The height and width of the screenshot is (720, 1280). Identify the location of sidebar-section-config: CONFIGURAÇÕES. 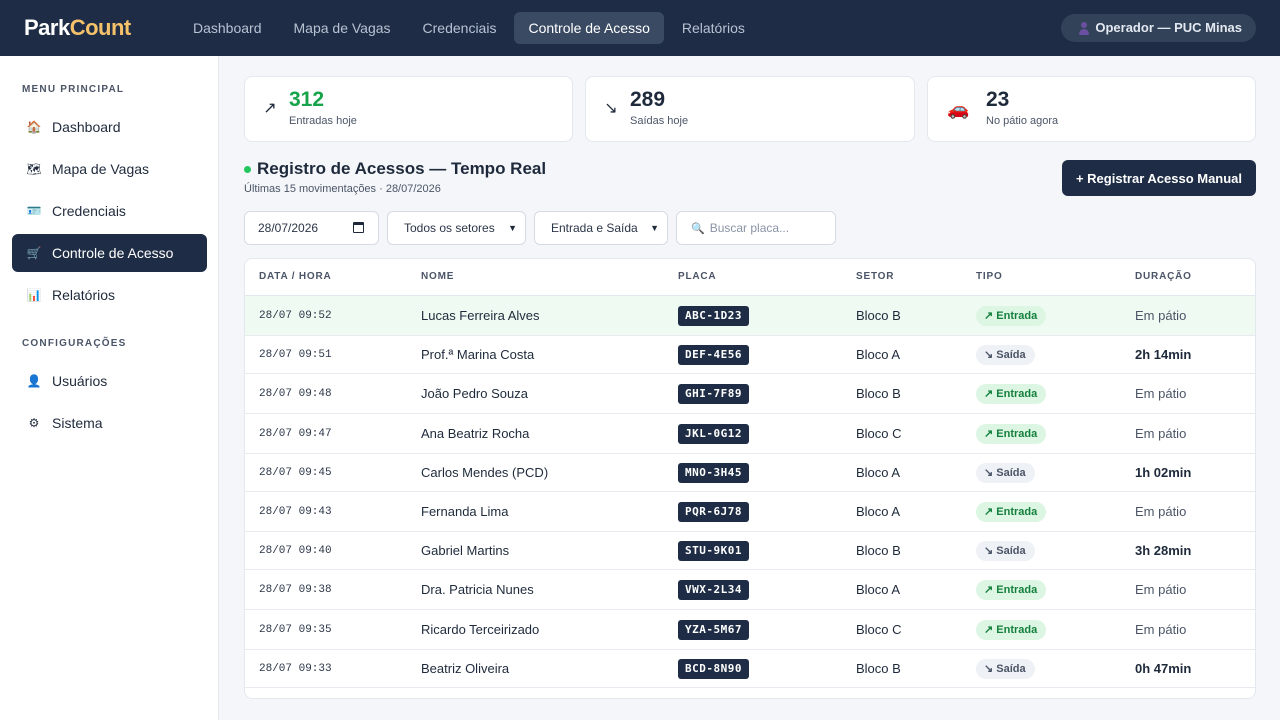
(74, 343).